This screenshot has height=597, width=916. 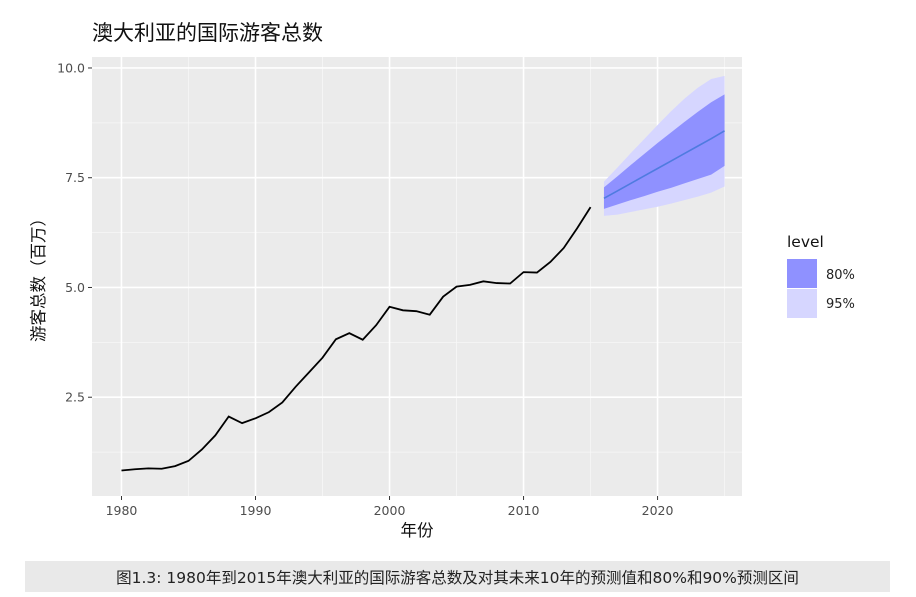 What do you see at coordinates (658, 510) in the screenshot?
I see `x-tick-label: 2020` at bounding box center [658, 510].